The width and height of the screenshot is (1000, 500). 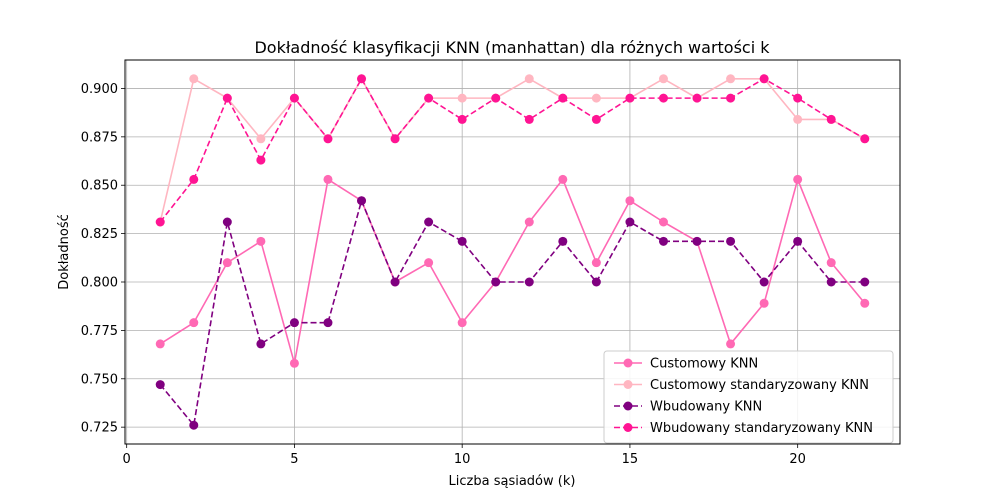 I want to click on y-tick-label: 0.800, so click(x=99, y=283).